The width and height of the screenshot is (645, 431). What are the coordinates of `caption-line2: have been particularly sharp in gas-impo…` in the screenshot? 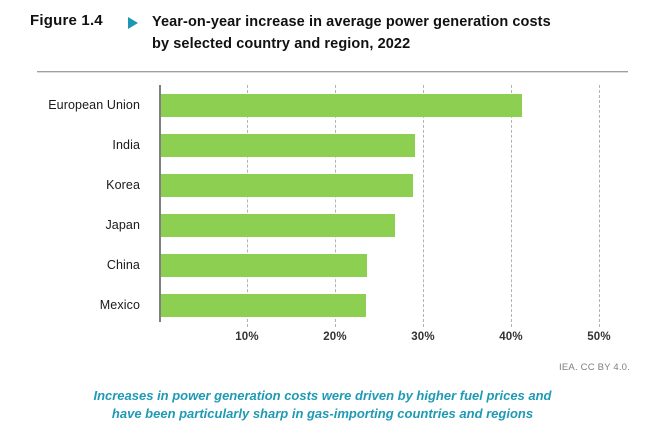 It's located at (322, 413).